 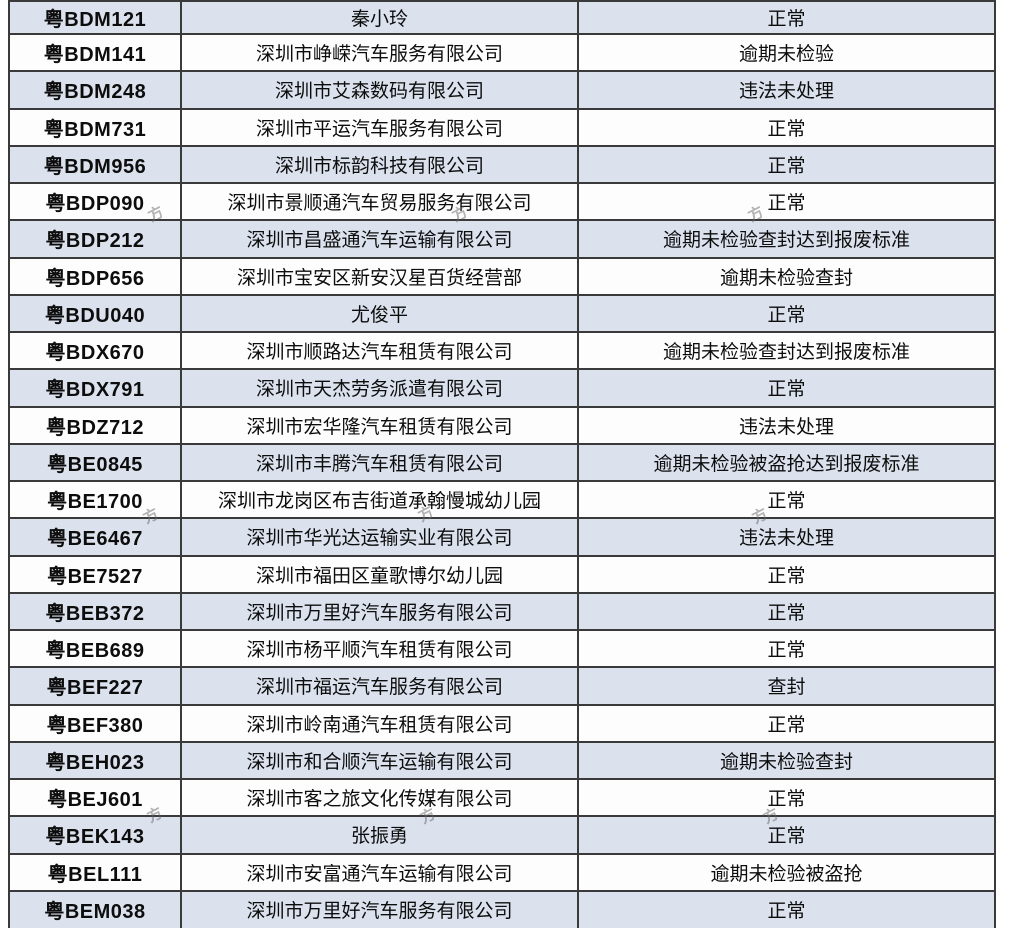 What do you see at coordinates (95, 276) in the screenshot?
I see `plate-cell: 粤BDP656` at bounding box center [95, 276].